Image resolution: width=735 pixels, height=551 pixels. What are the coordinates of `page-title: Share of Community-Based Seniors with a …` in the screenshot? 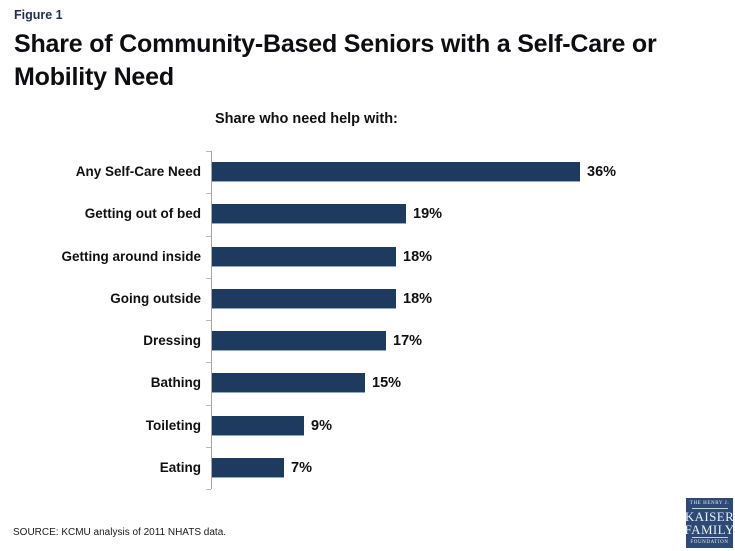 It's located at (335, 61).